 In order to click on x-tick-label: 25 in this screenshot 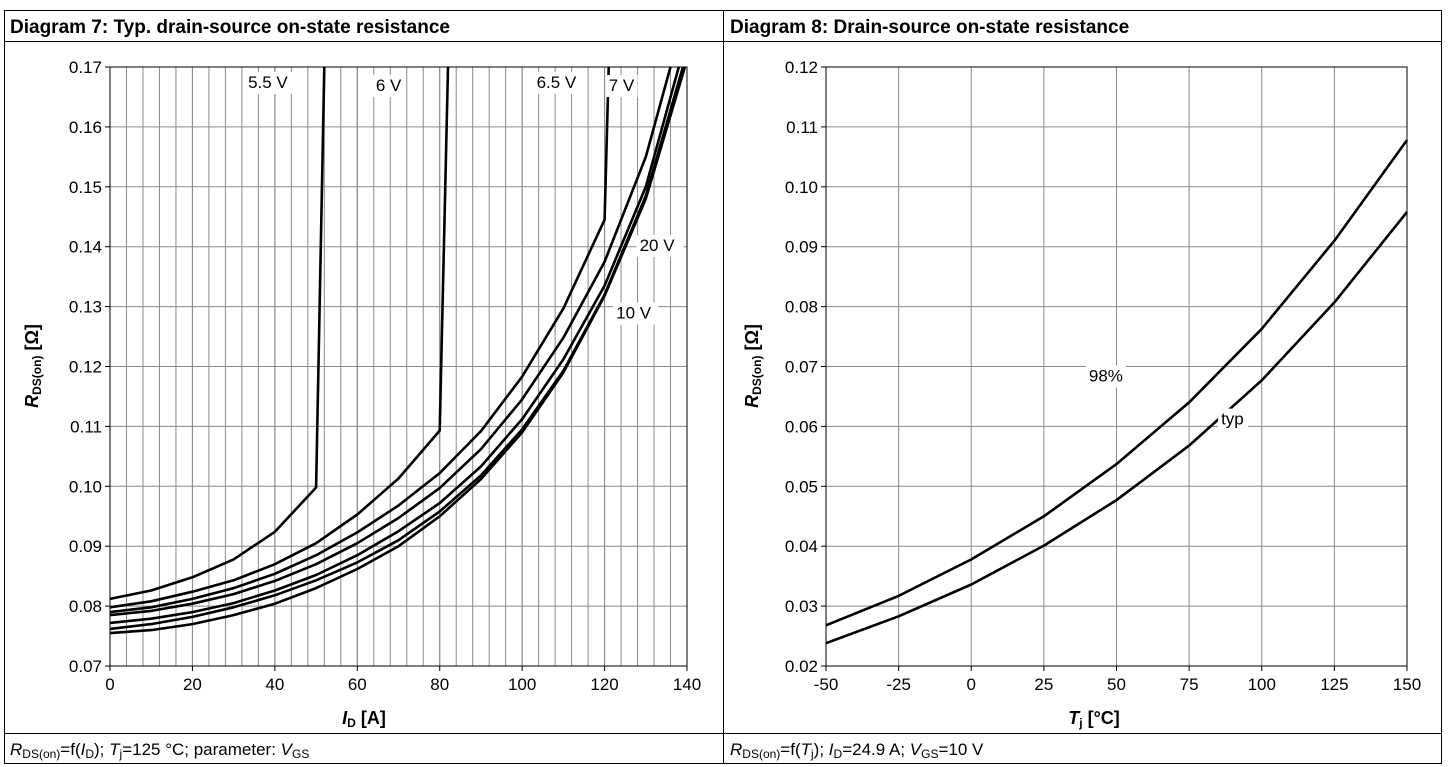, I will do `click(1043, 684)`.